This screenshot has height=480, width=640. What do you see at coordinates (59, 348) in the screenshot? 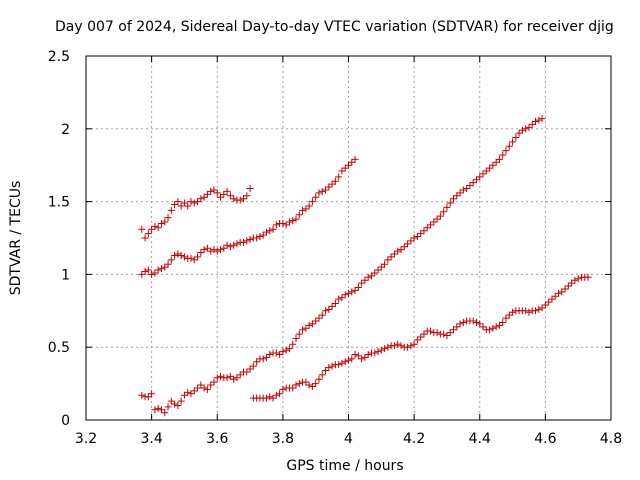
I see `y-tick-label: 0.5` at bounding box center [59, 348].